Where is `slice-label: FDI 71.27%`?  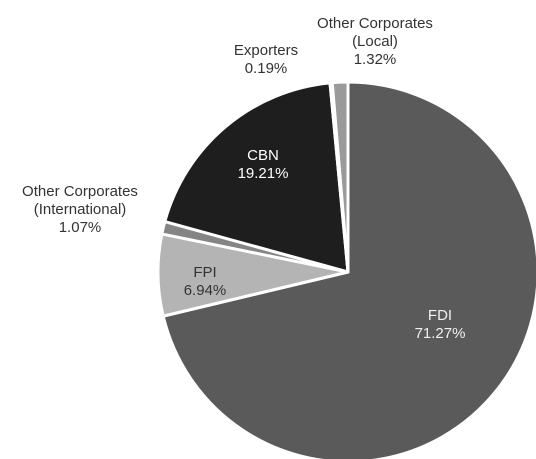
slice-label: FDI 71.27% is located at coordinates (440, 325).